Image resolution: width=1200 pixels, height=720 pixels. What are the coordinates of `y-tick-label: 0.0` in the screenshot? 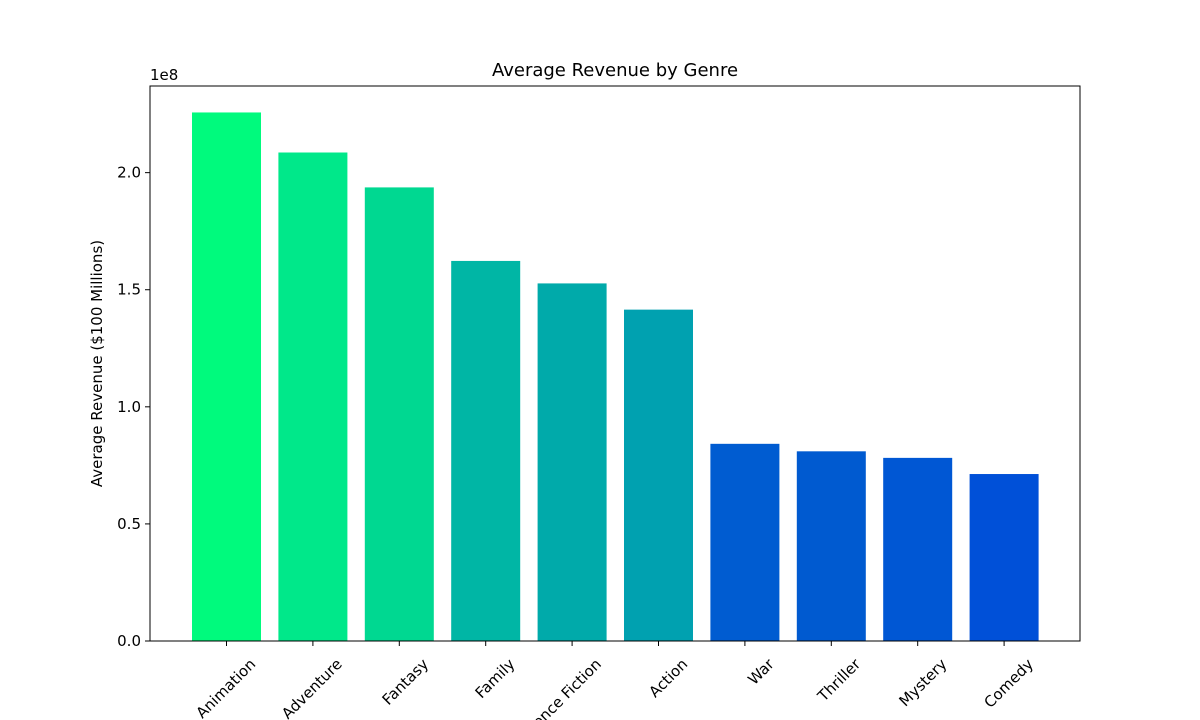 It's located at (129, 641).